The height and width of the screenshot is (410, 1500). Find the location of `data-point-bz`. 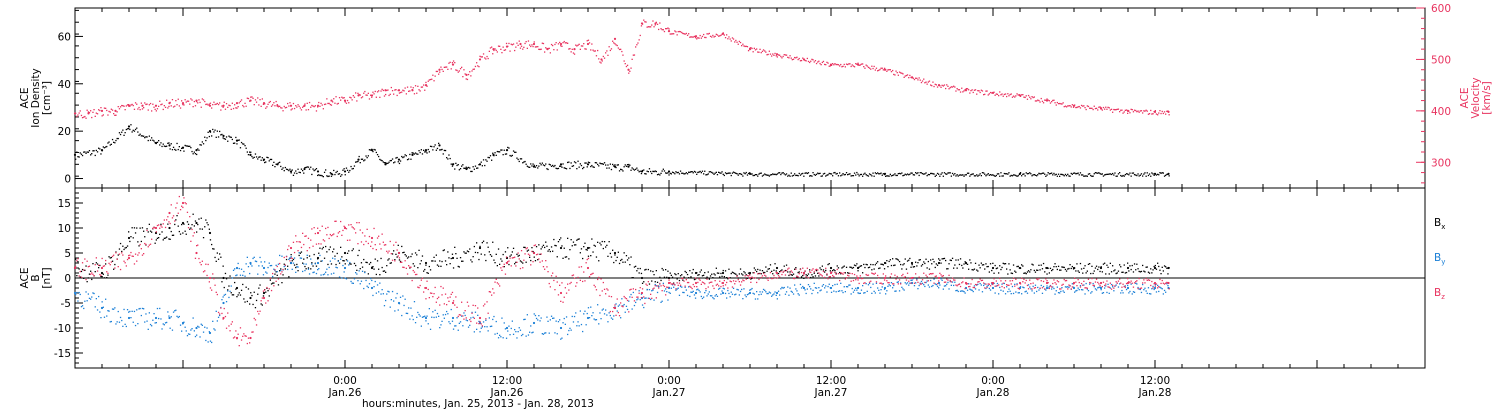

data-point-bz is located at coordinates (129, 258).